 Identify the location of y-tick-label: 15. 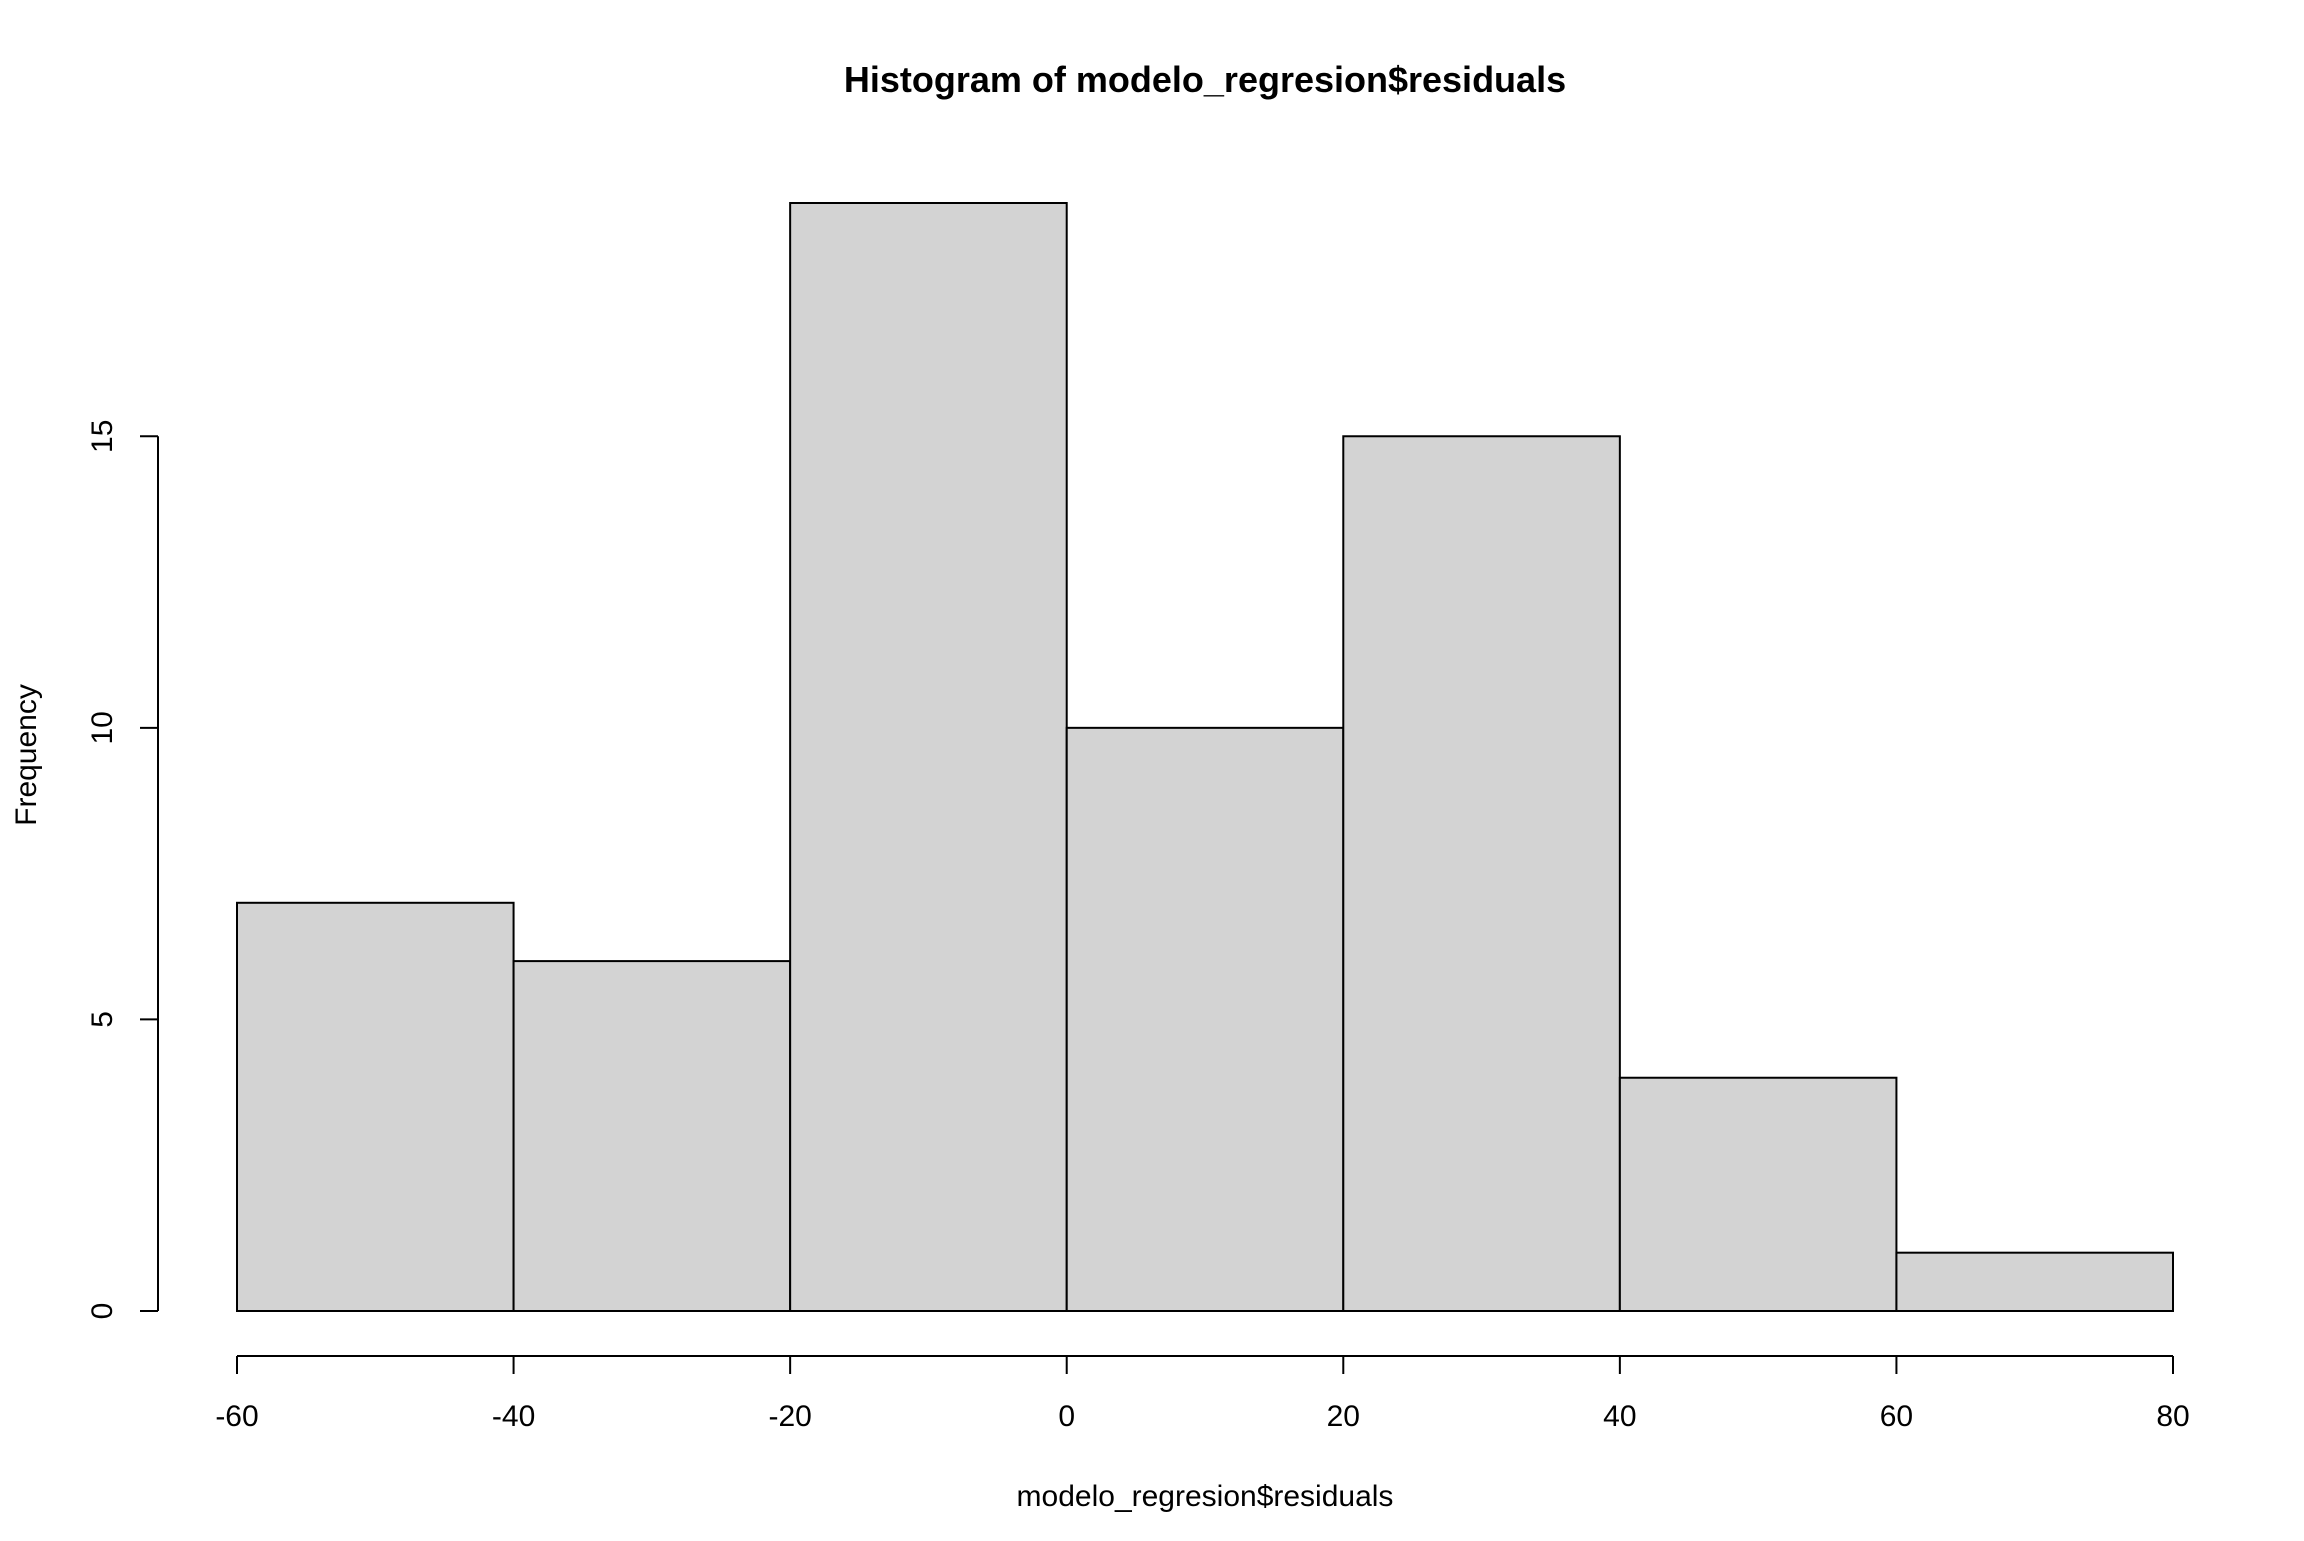
(102, 436).